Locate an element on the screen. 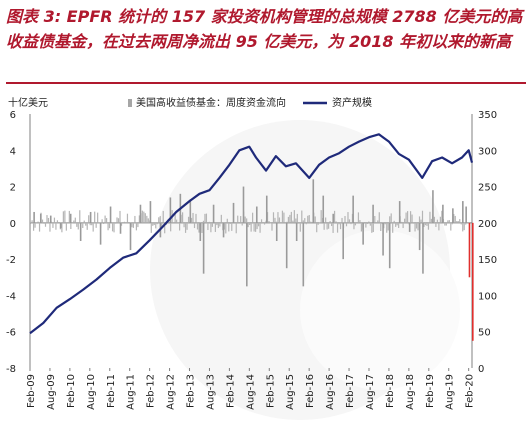 The height and width of the screenshot is (424, 532). title-underline is located at coordinates (266, 83).